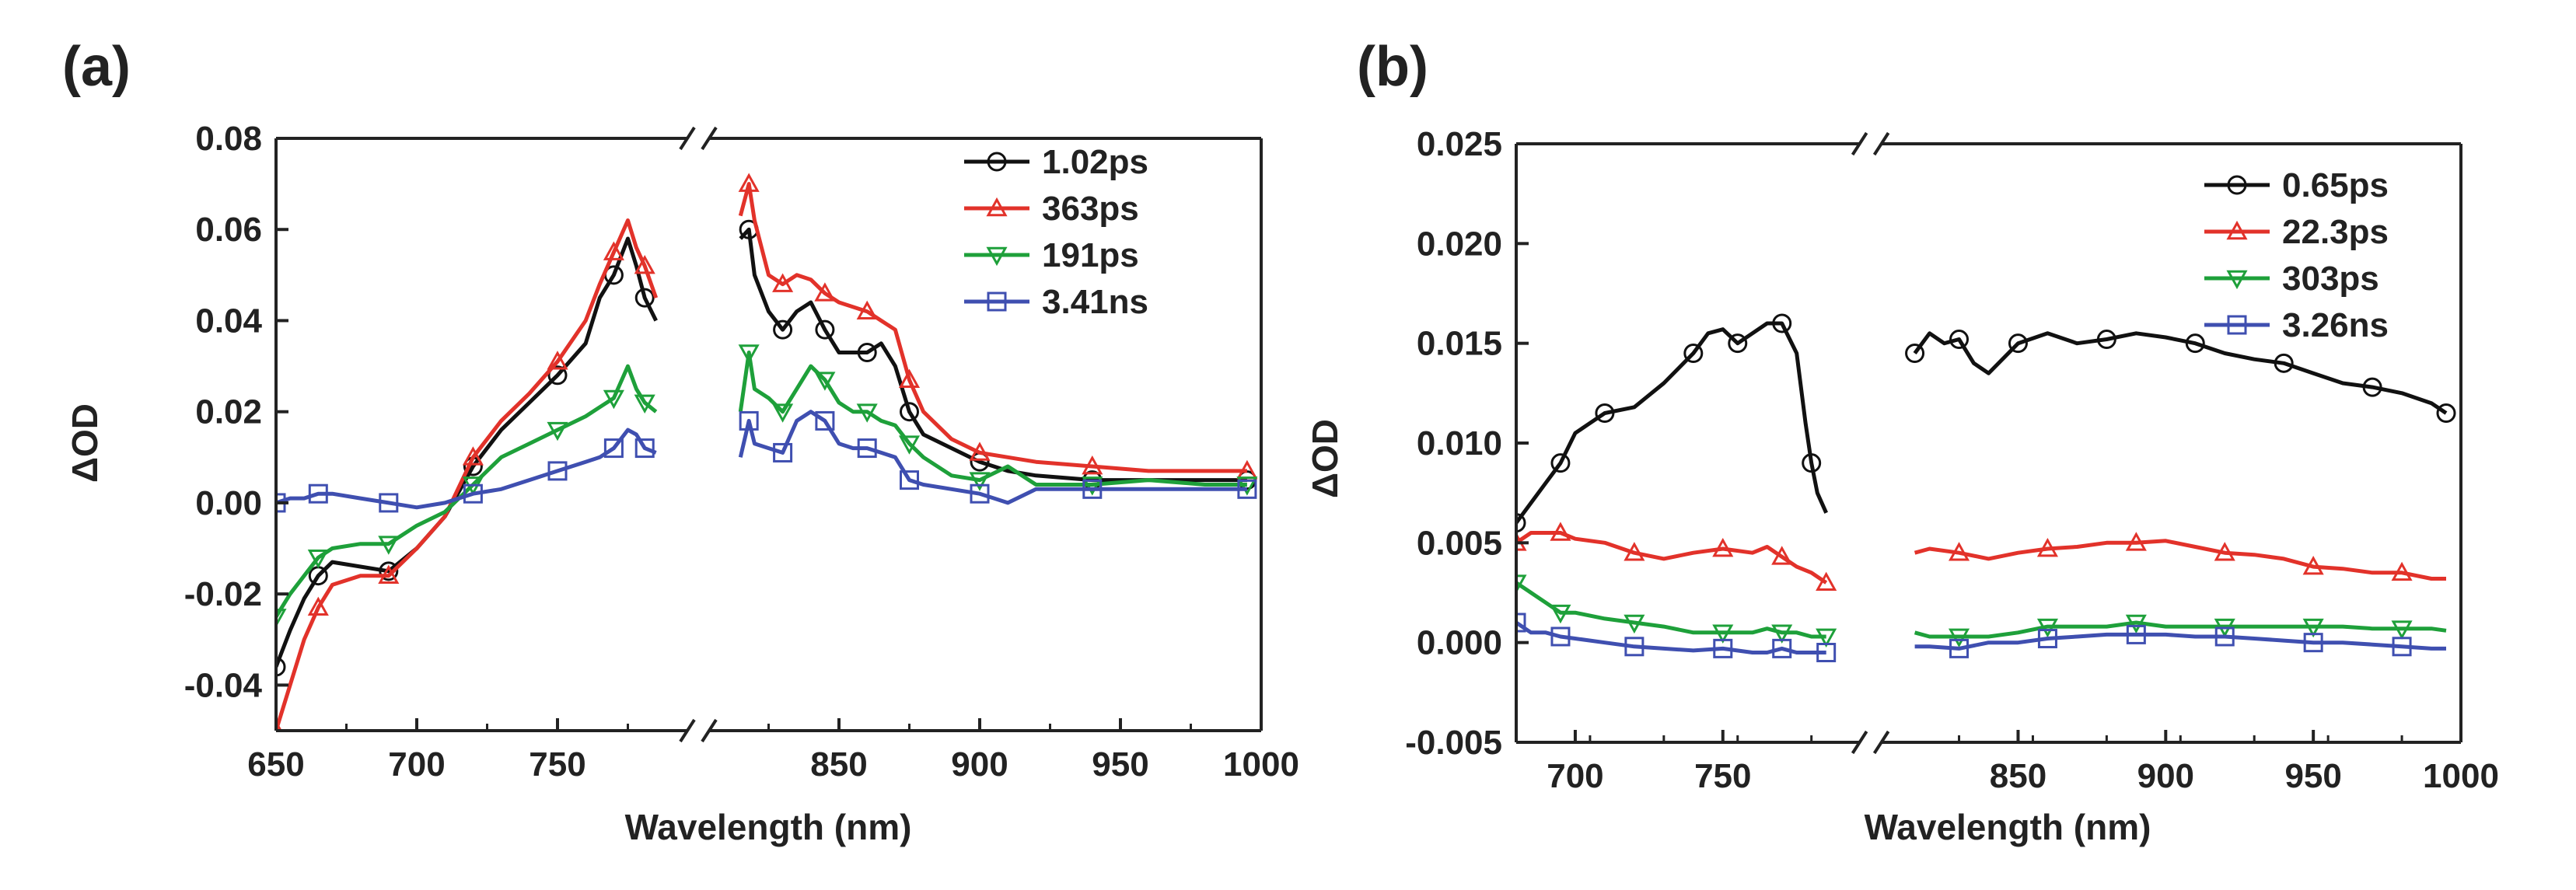 This screenshot has height=890, width=2576. I want to click on panel-a-y-axis-title: ΔOD, so click(85, 443).